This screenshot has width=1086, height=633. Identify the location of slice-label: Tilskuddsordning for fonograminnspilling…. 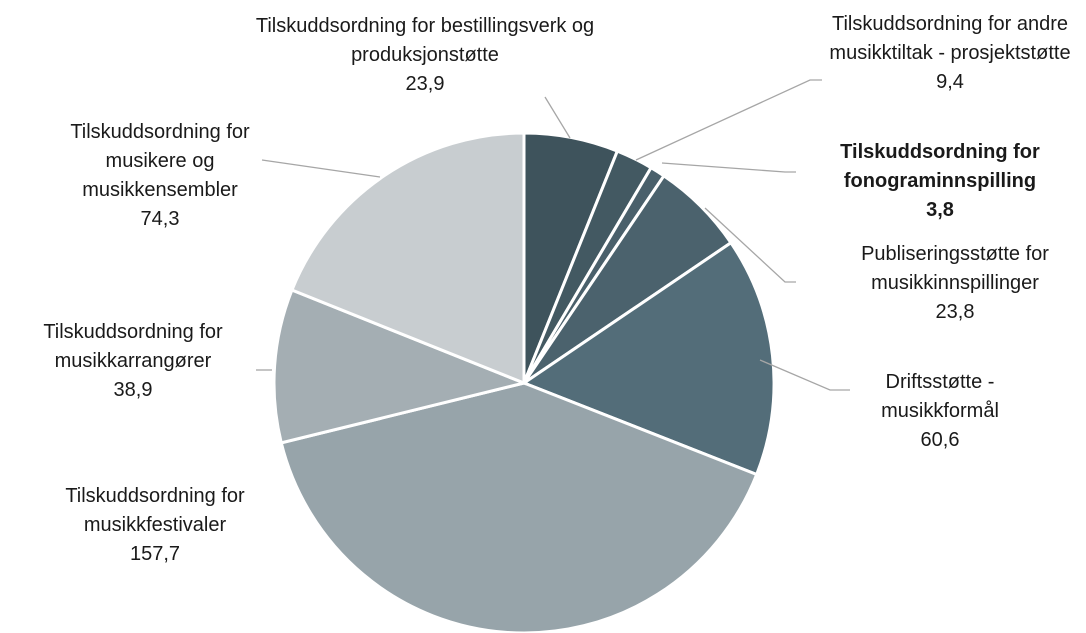
(940, 181).